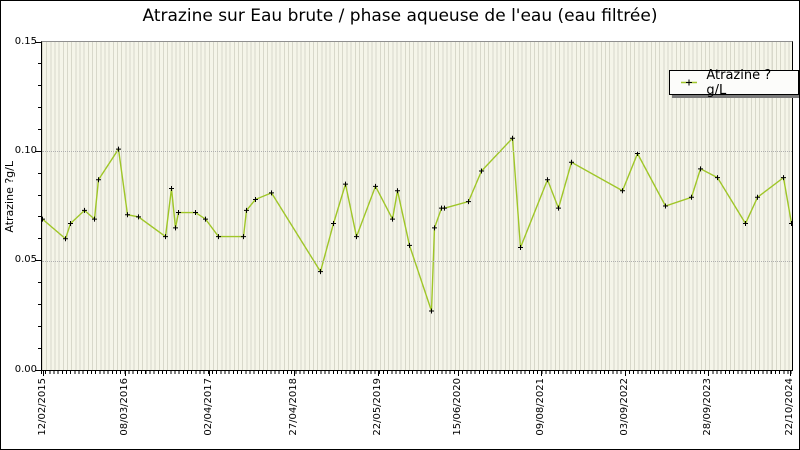 The height and width of the screenshot is (450, 800). I want to click on x-tick-label: 28/09/2023, so click(707, 407).